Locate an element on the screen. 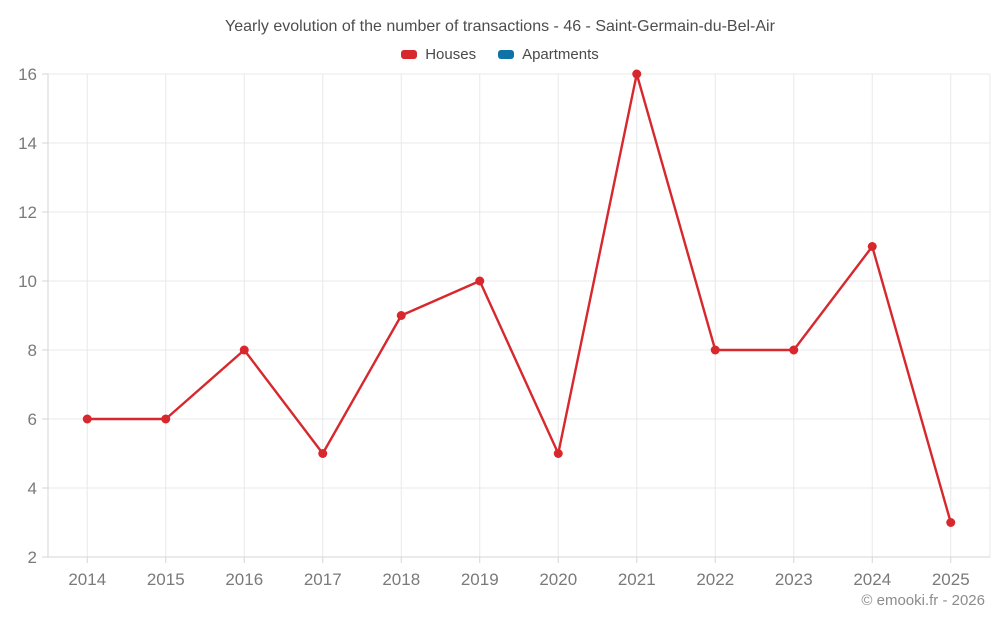 Image resolution: width=1000 pixels, height=625 pixels. houses-series-swatch-icon is located at coordinates (409, 54).